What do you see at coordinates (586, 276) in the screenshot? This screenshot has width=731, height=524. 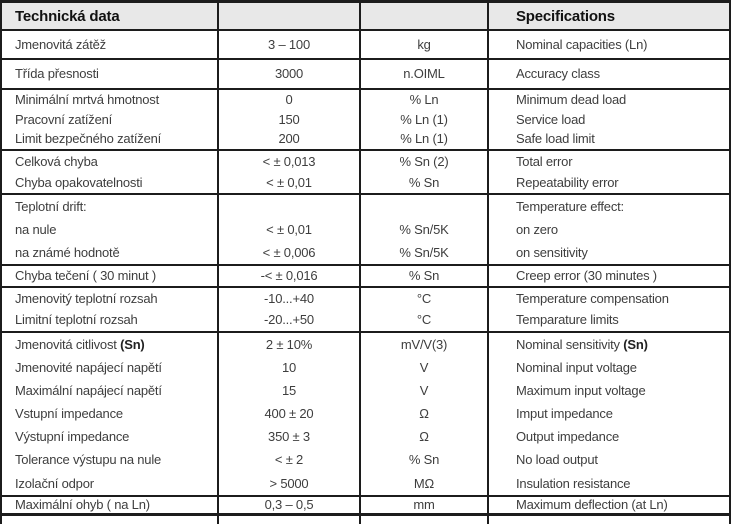 I see `english-spec-cell-text: Creep error (30 minutes )` at bounding box center [586, 276].